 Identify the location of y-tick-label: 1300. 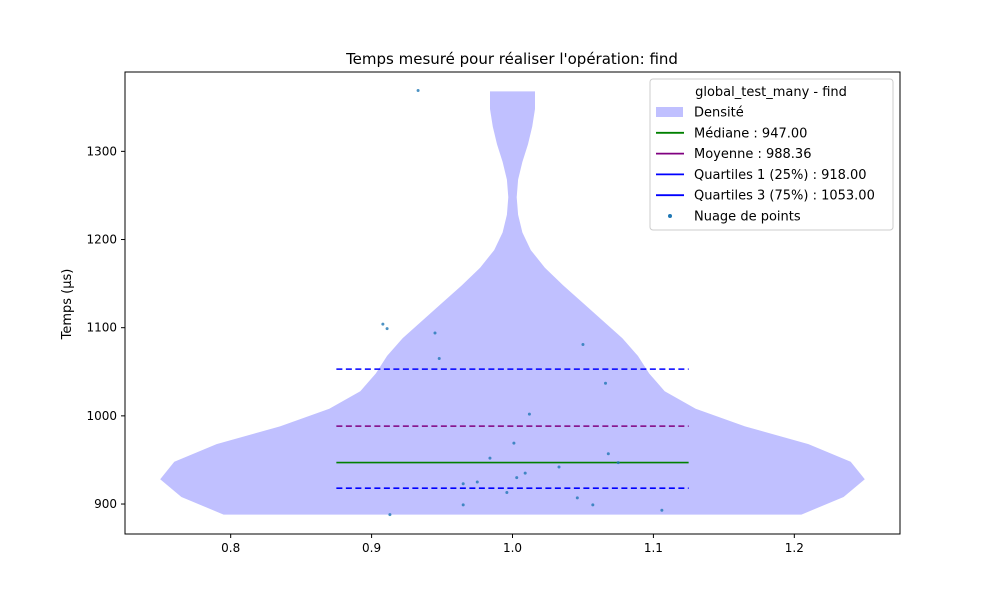
(101, 151).